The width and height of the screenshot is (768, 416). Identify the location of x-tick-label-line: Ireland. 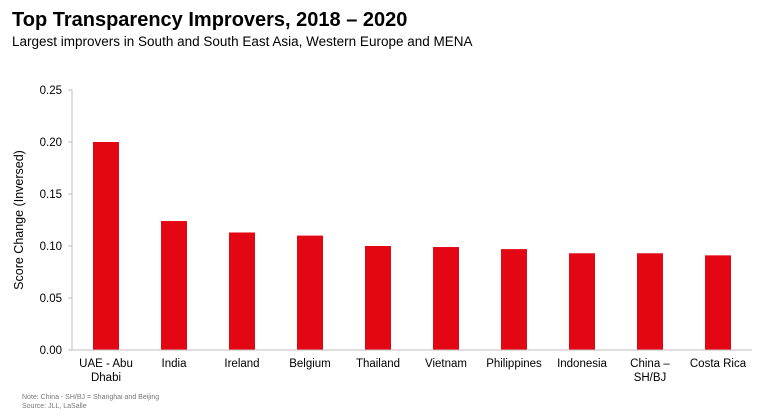
(241, 364).